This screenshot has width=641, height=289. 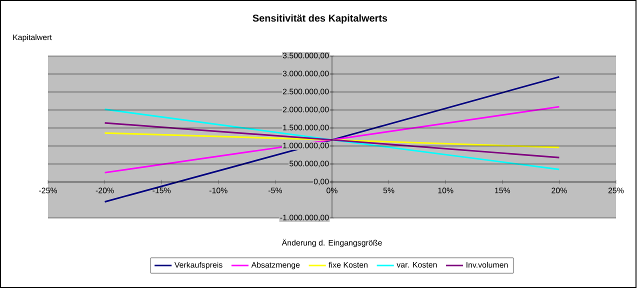 What do you see at coordinates (320, 19) in the screenshot?
I see `chart-title: Sensitivität des Kapitalwerts` at bounding box center [320, 19].